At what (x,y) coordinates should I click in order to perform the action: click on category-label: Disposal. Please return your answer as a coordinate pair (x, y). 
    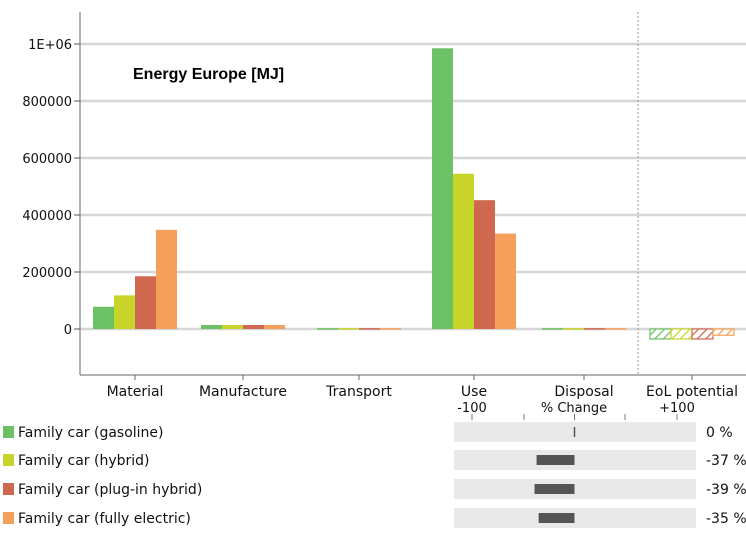
    Looking at the image, I should click on (583, 392).